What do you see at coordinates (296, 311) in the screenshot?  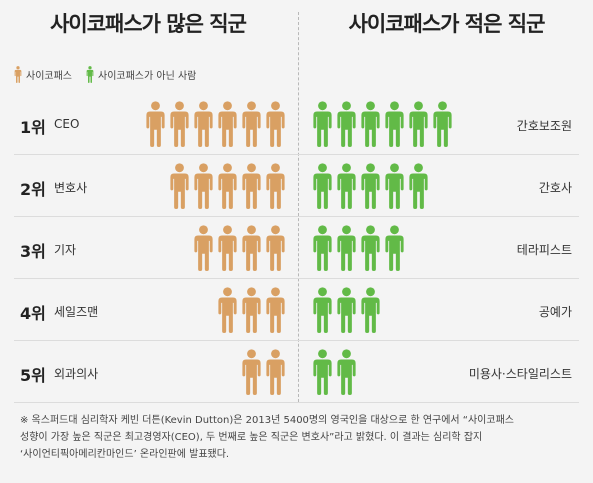 I see `ranking-row: 4위 세일즈맨 공예가` at bounding box center [296, 311].